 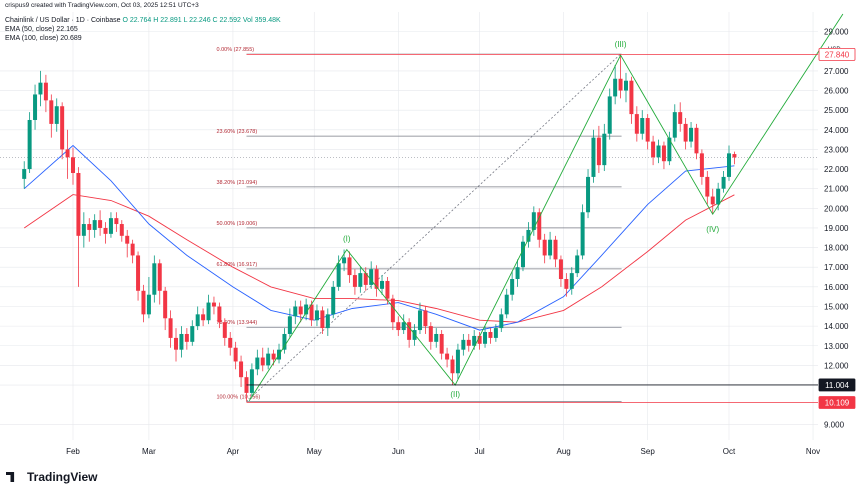 What do you see at coordinates (836, 365) in the screenshot?
I see `y-tick-label: 12.000` at bounding box center [836, 365].